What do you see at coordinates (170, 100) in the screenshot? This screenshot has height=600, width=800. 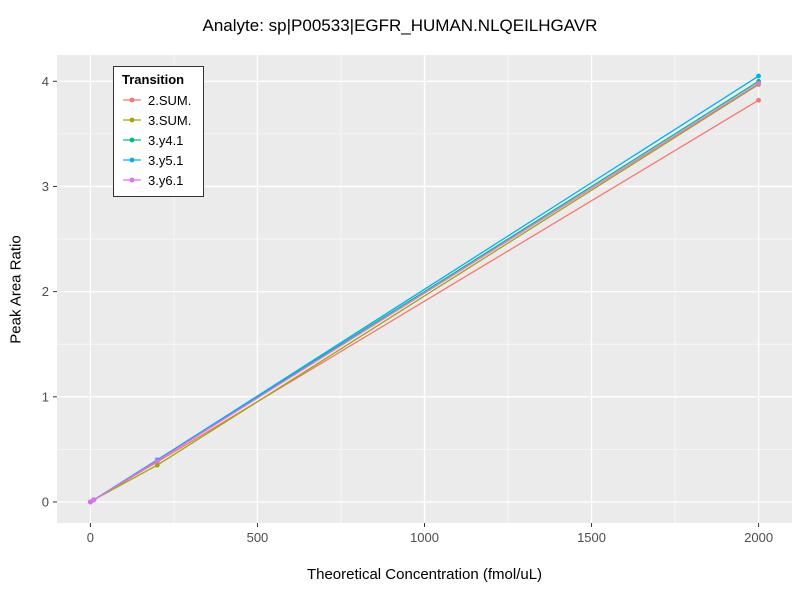 I see `legend-label: 2.SUM.` at bounding box center [170, 100].